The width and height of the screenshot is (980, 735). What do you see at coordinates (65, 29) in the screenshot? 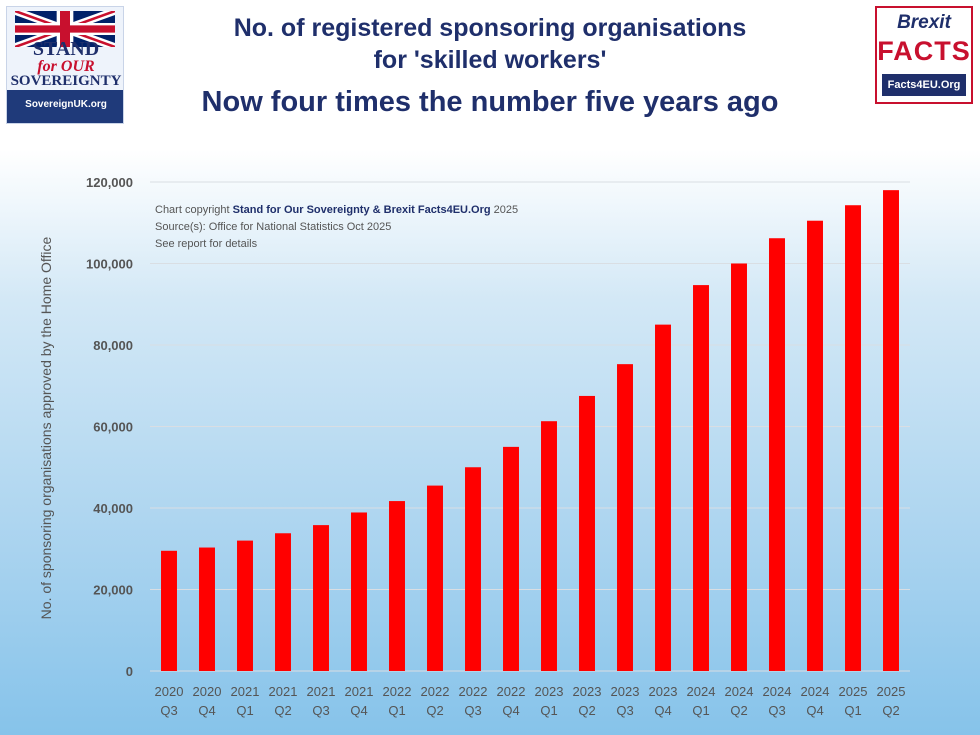
I see `union-flag-icon` at bounding box center [65, 29].